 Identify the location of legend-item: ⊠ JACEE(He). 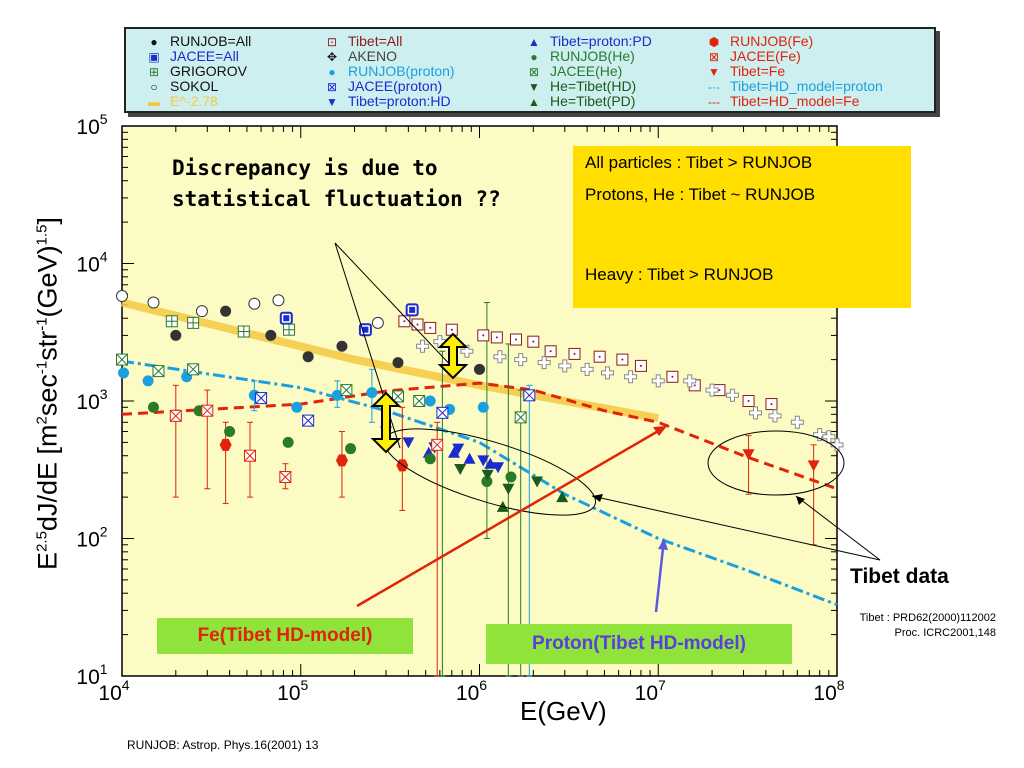
(574, 72).